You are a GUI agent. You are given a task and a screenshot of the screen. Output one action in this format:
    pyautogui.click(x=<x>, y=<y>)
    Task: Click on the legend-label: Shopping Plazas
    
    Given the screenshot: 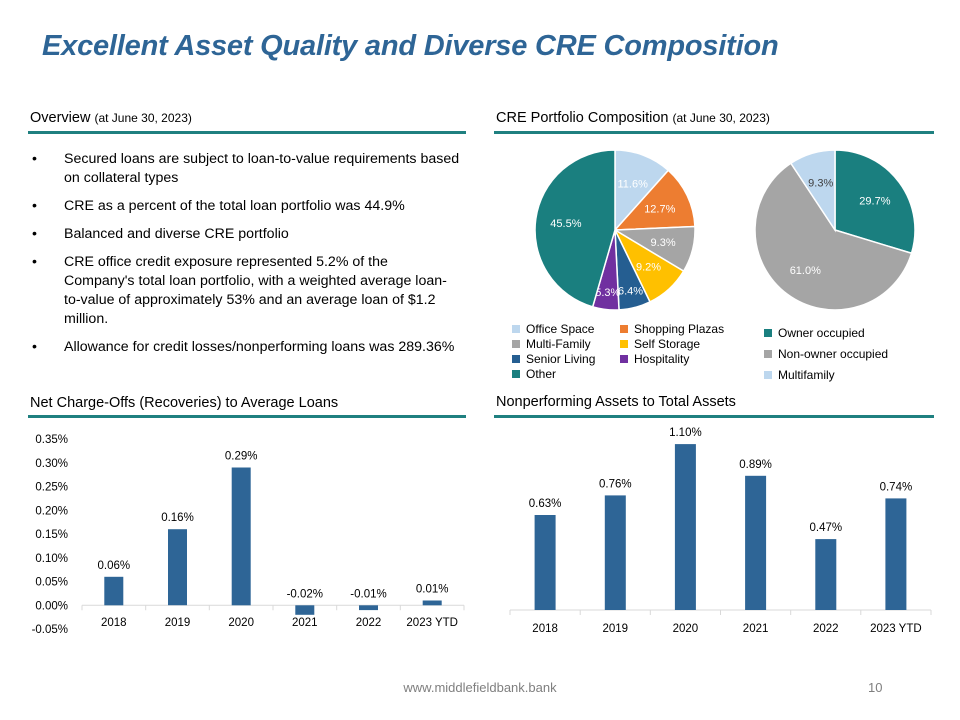 What is the action you would take?
    pyautogui.click(x=679, y=329)
    